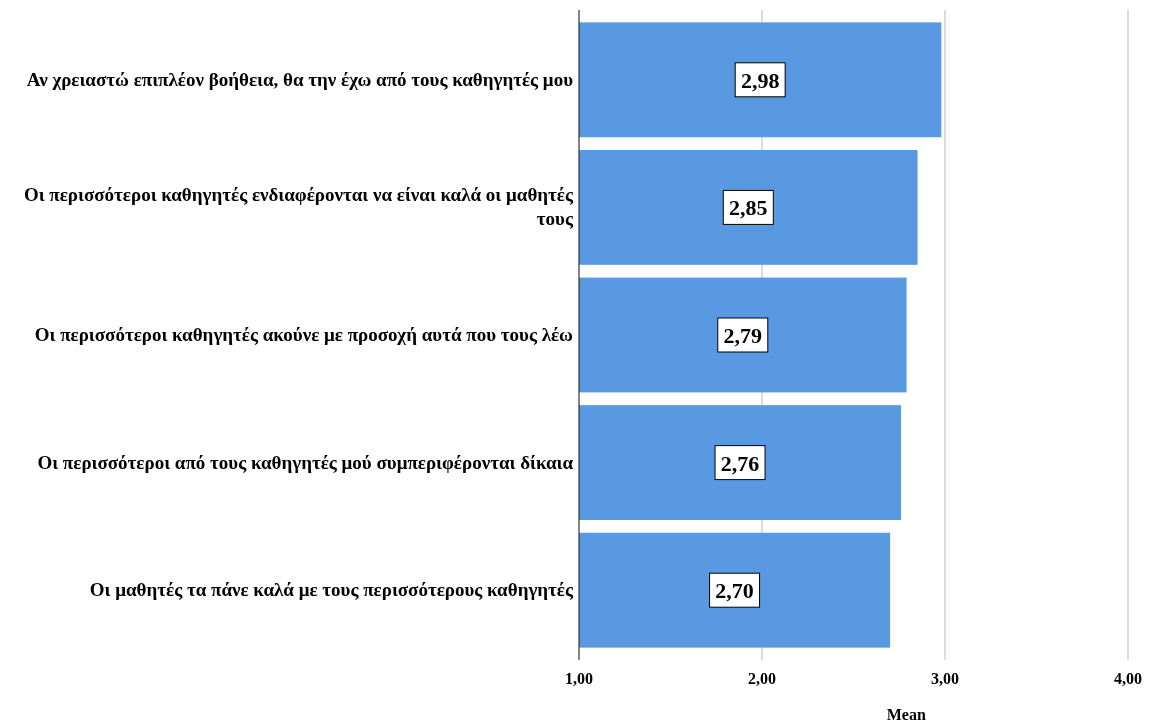  Describe the element at coordinates (748, 208) in the screenshot. I see `data-label: 2,85` at that location.